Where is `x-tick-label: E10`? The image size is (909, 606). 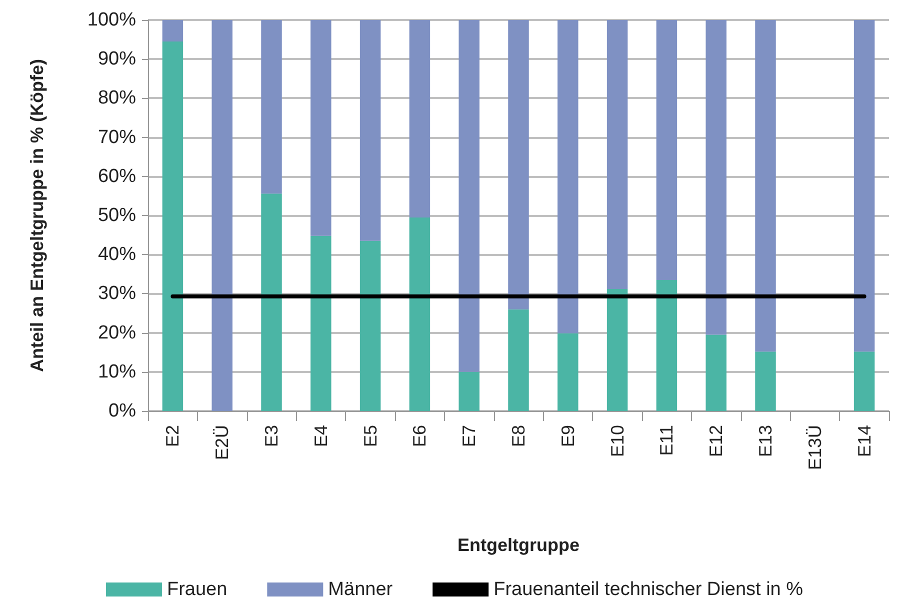 x-tick-label: E10 is located at coordinates (617, 441).